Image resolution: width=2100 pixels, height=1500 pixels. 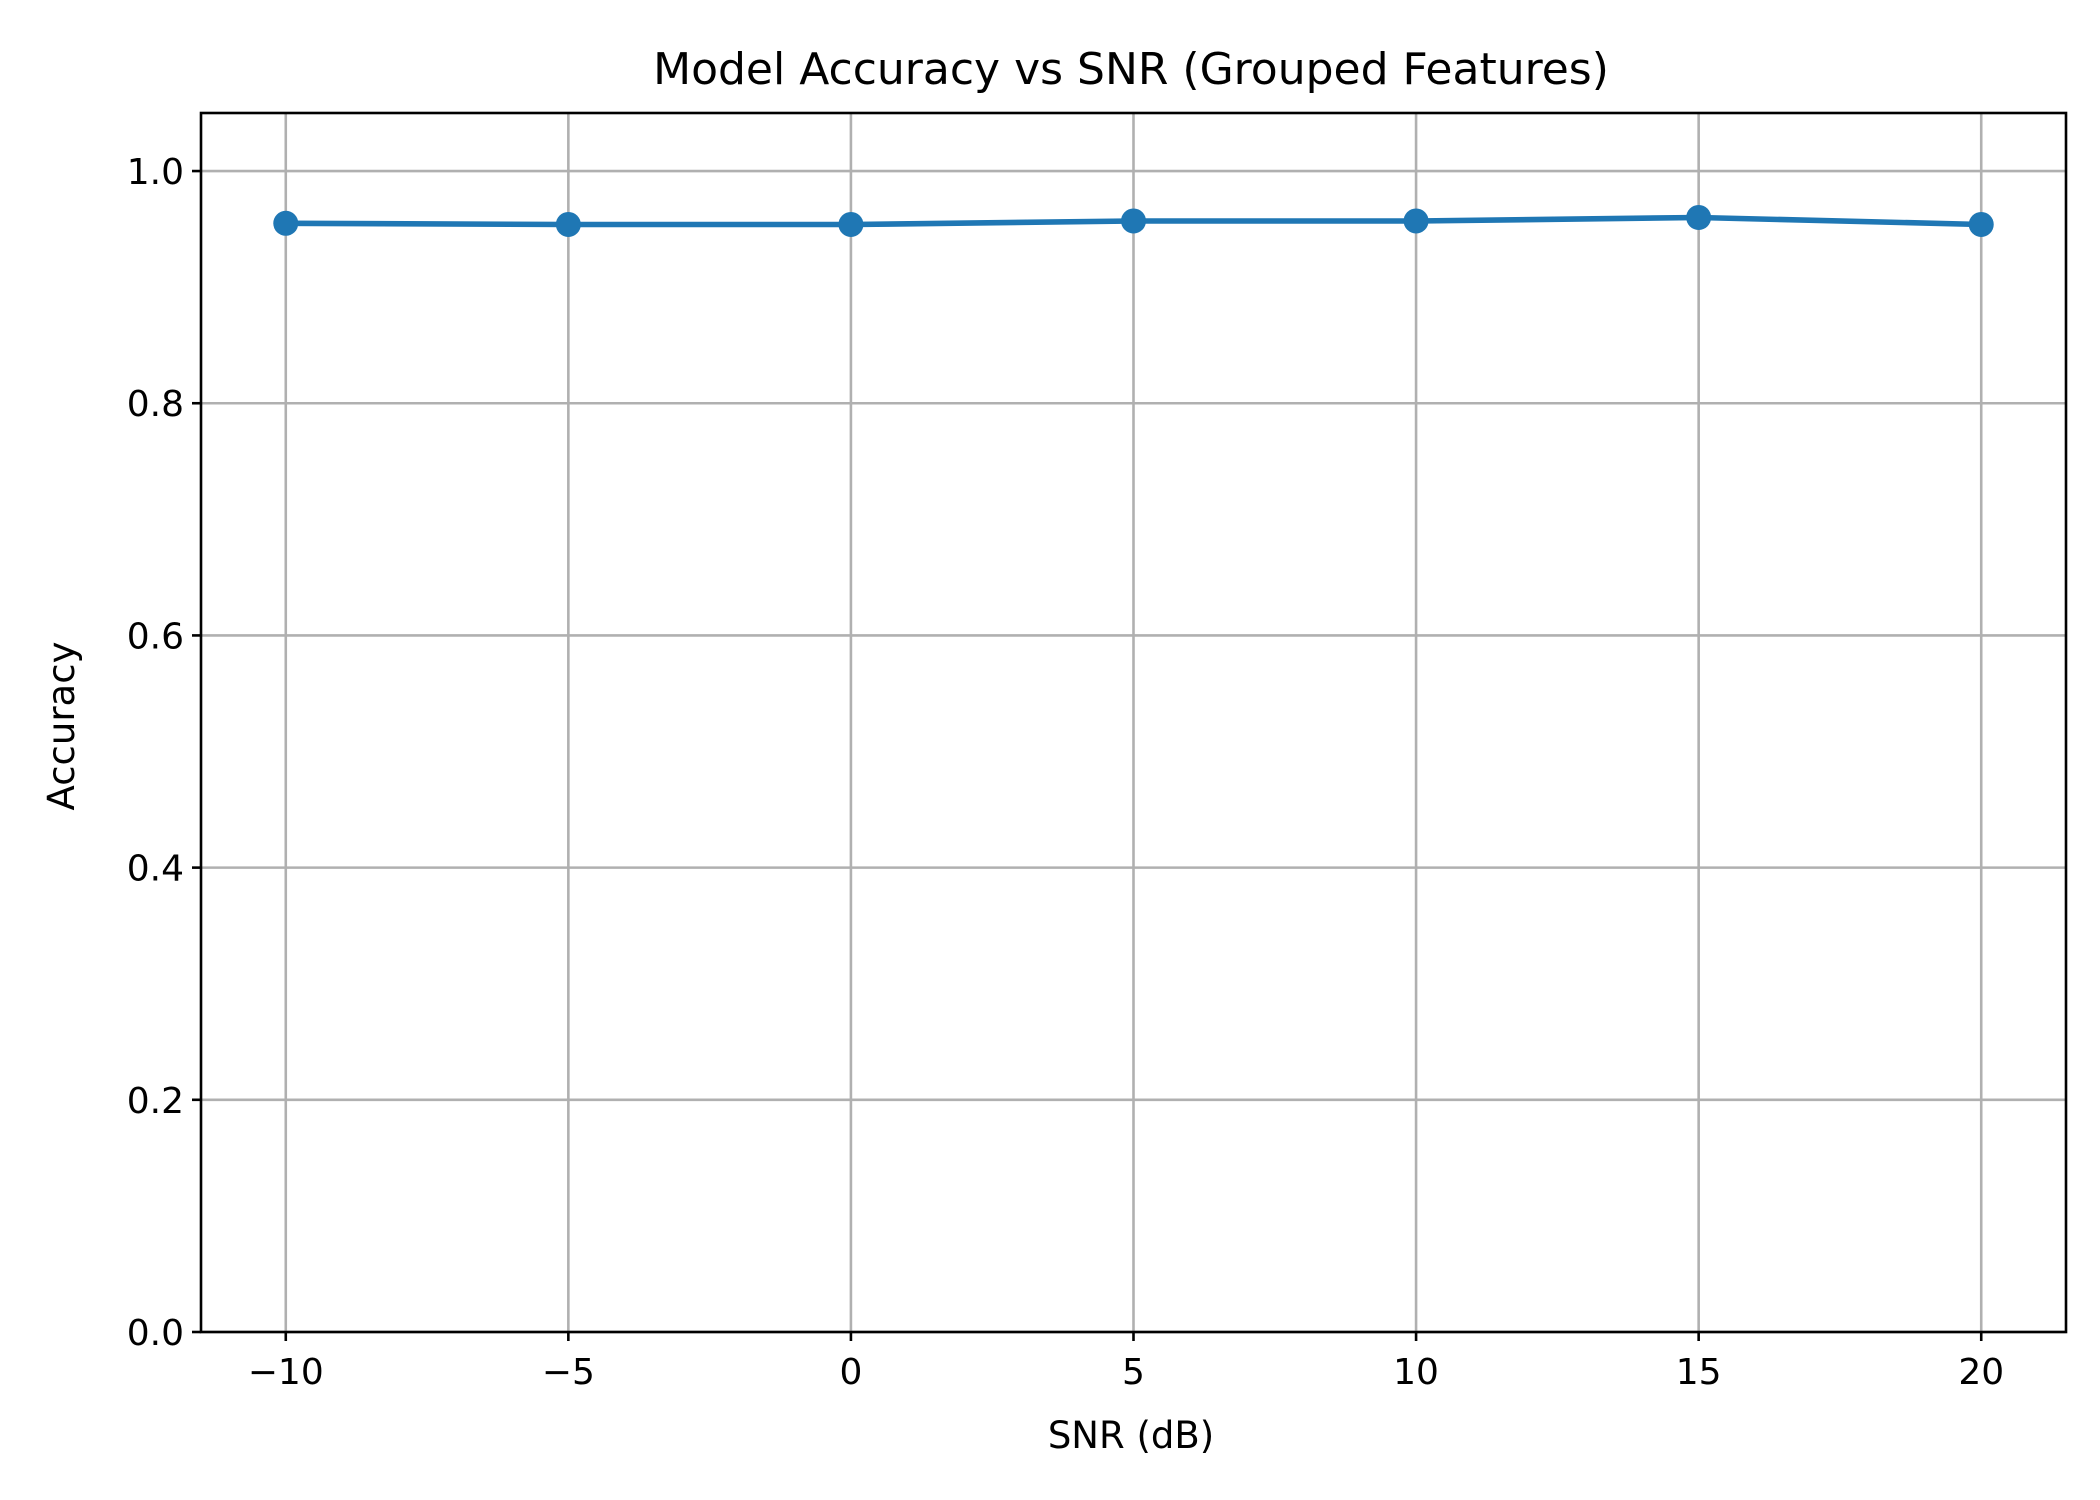 What do you see at coordinates (568, 1372) in the screenshot?
I see `x-tick-label: −5` at bounding box center [568, 1372].